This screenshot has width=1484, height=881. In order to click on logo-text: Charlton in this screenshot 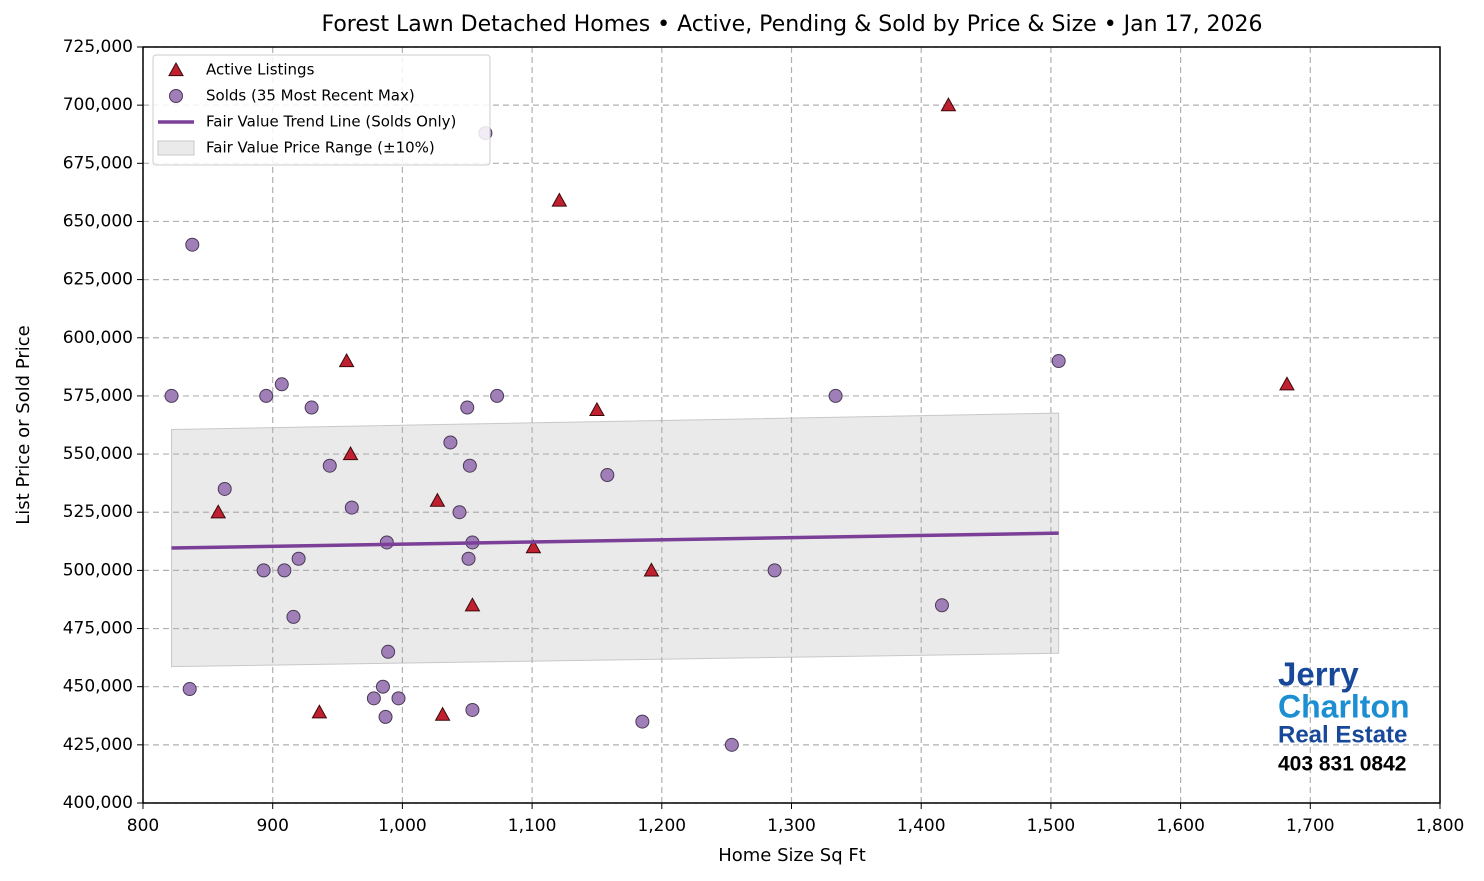, I will do `click(1344, 706)`.